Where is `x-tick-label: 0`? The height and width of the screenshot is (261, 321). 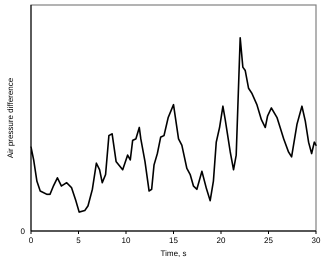 x-tick-label: 0 is located at coordinates (31, 240).